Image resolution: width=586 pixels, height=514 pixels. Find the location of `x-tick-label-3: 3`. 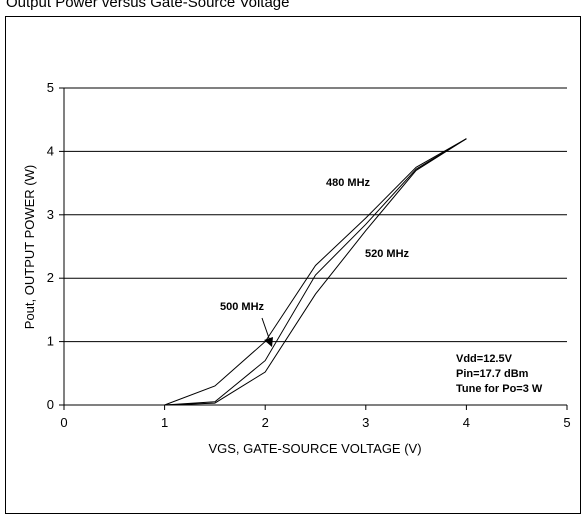

x-tick-label-3: 3 is located at coordinates (365, 422).